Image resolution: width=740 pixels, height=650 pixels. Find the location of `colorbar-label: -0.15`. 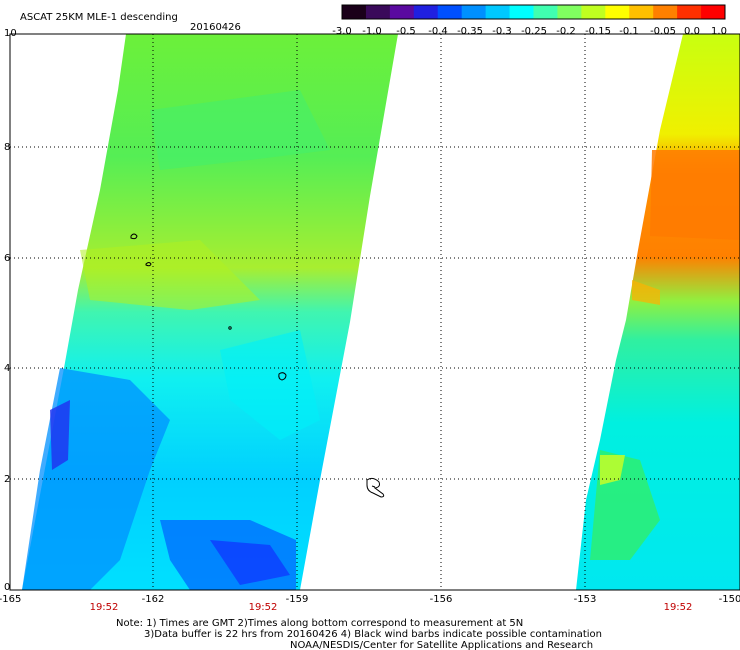

colorbar-label: -0.15 is located at coordinates (598, 31).